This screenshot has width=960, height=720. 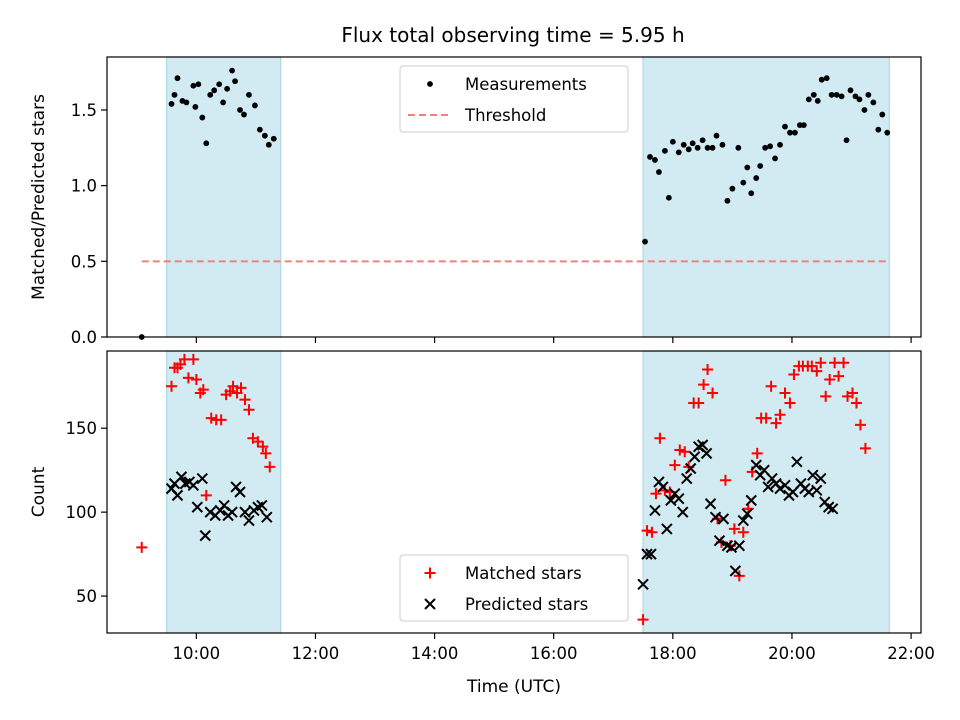 What do you see at coordinates (39, 197) in the screenshot?
I see `y-axis-label: Matched/Predicted stars` at bounding box center [39, 197].